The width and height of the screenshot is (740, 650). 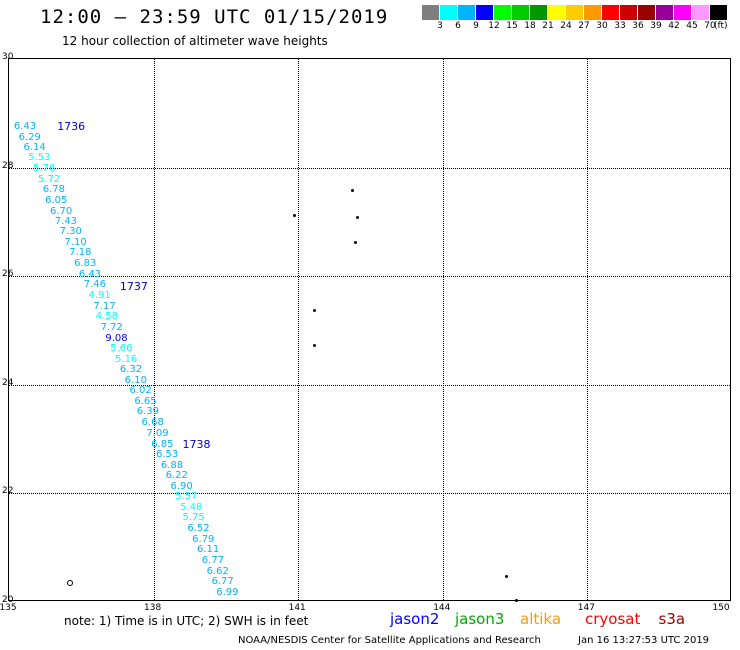 What do you see at coordinates (44, 168) in the screenshot?
I see `wave-height-value: 5.76` at bounding box center [44, 168].